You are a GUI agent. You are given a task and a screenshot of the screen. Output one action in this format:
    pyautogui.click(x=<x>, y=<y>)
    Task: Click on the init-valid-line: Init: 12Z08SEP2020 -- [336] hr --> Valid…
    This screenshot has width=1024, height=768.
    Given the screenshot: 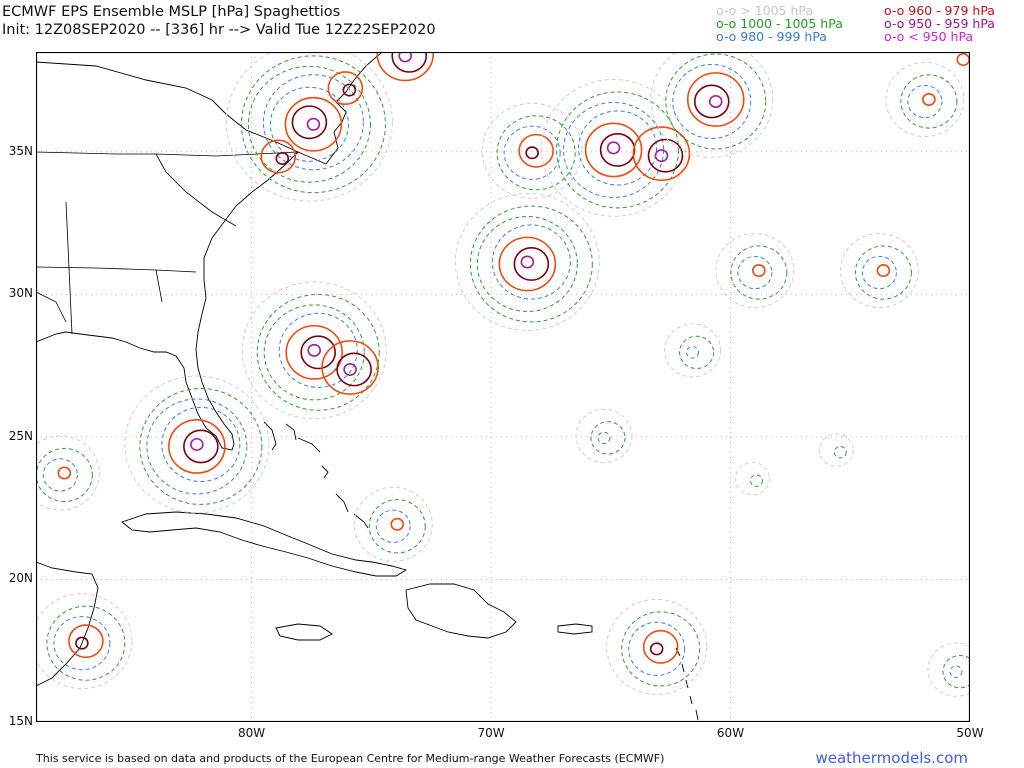 What is the action you would take?
    pyautogui.click(x=219, y=30)
    